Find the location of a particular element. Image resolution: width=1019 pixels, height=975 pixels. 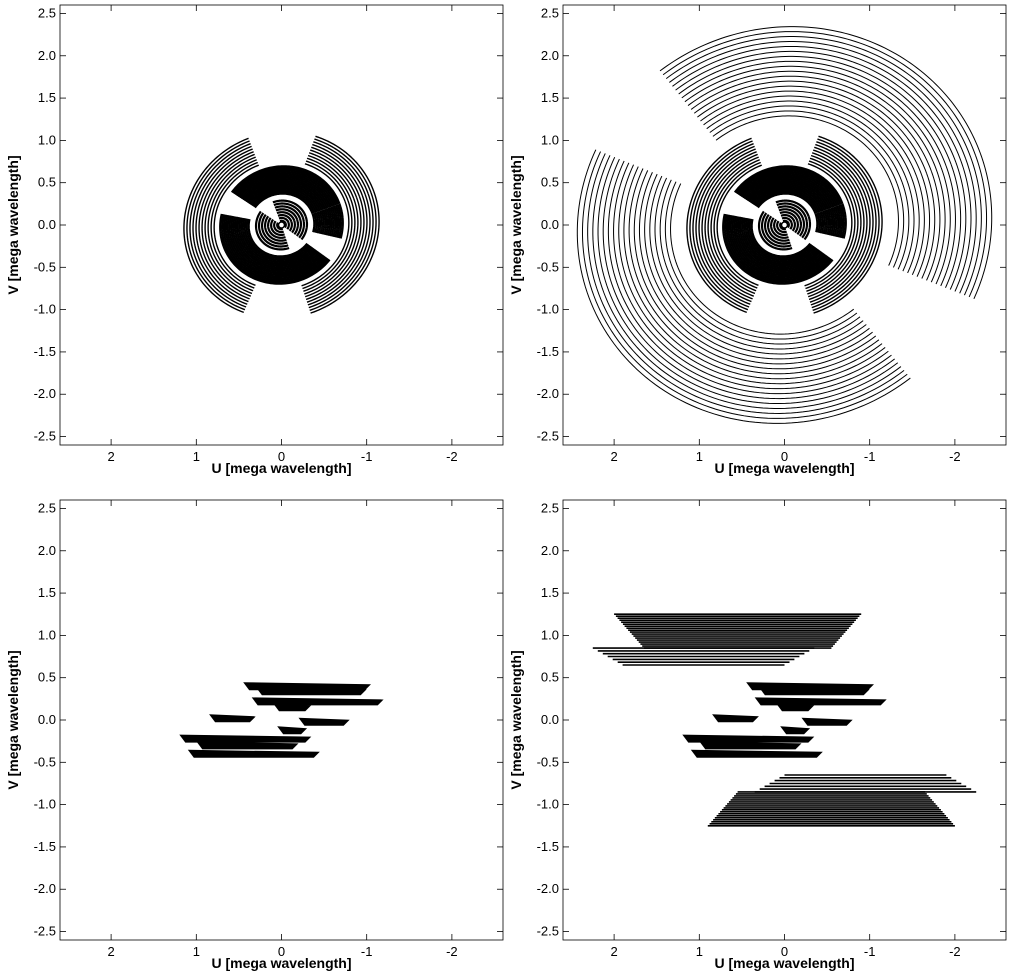

y-tick-label: -2.5 is located at coordinates (45, 436).